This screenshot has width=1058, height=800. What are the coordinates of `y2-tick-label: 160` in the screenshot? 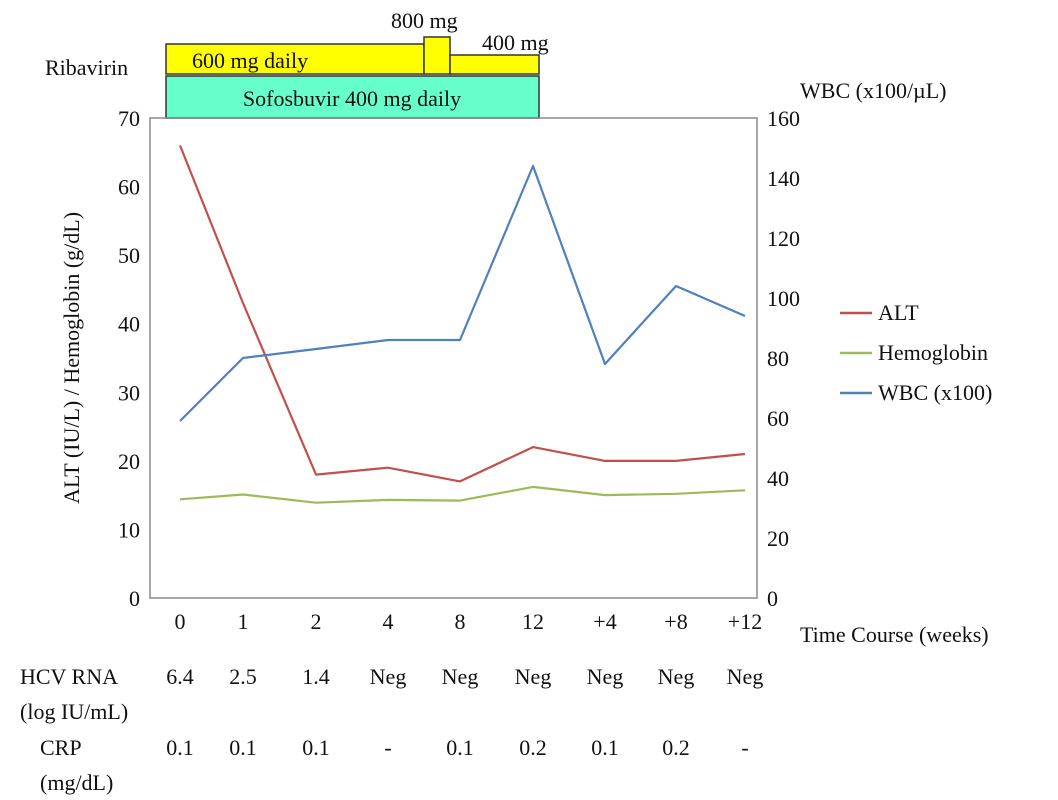 It's located at (783, 118).